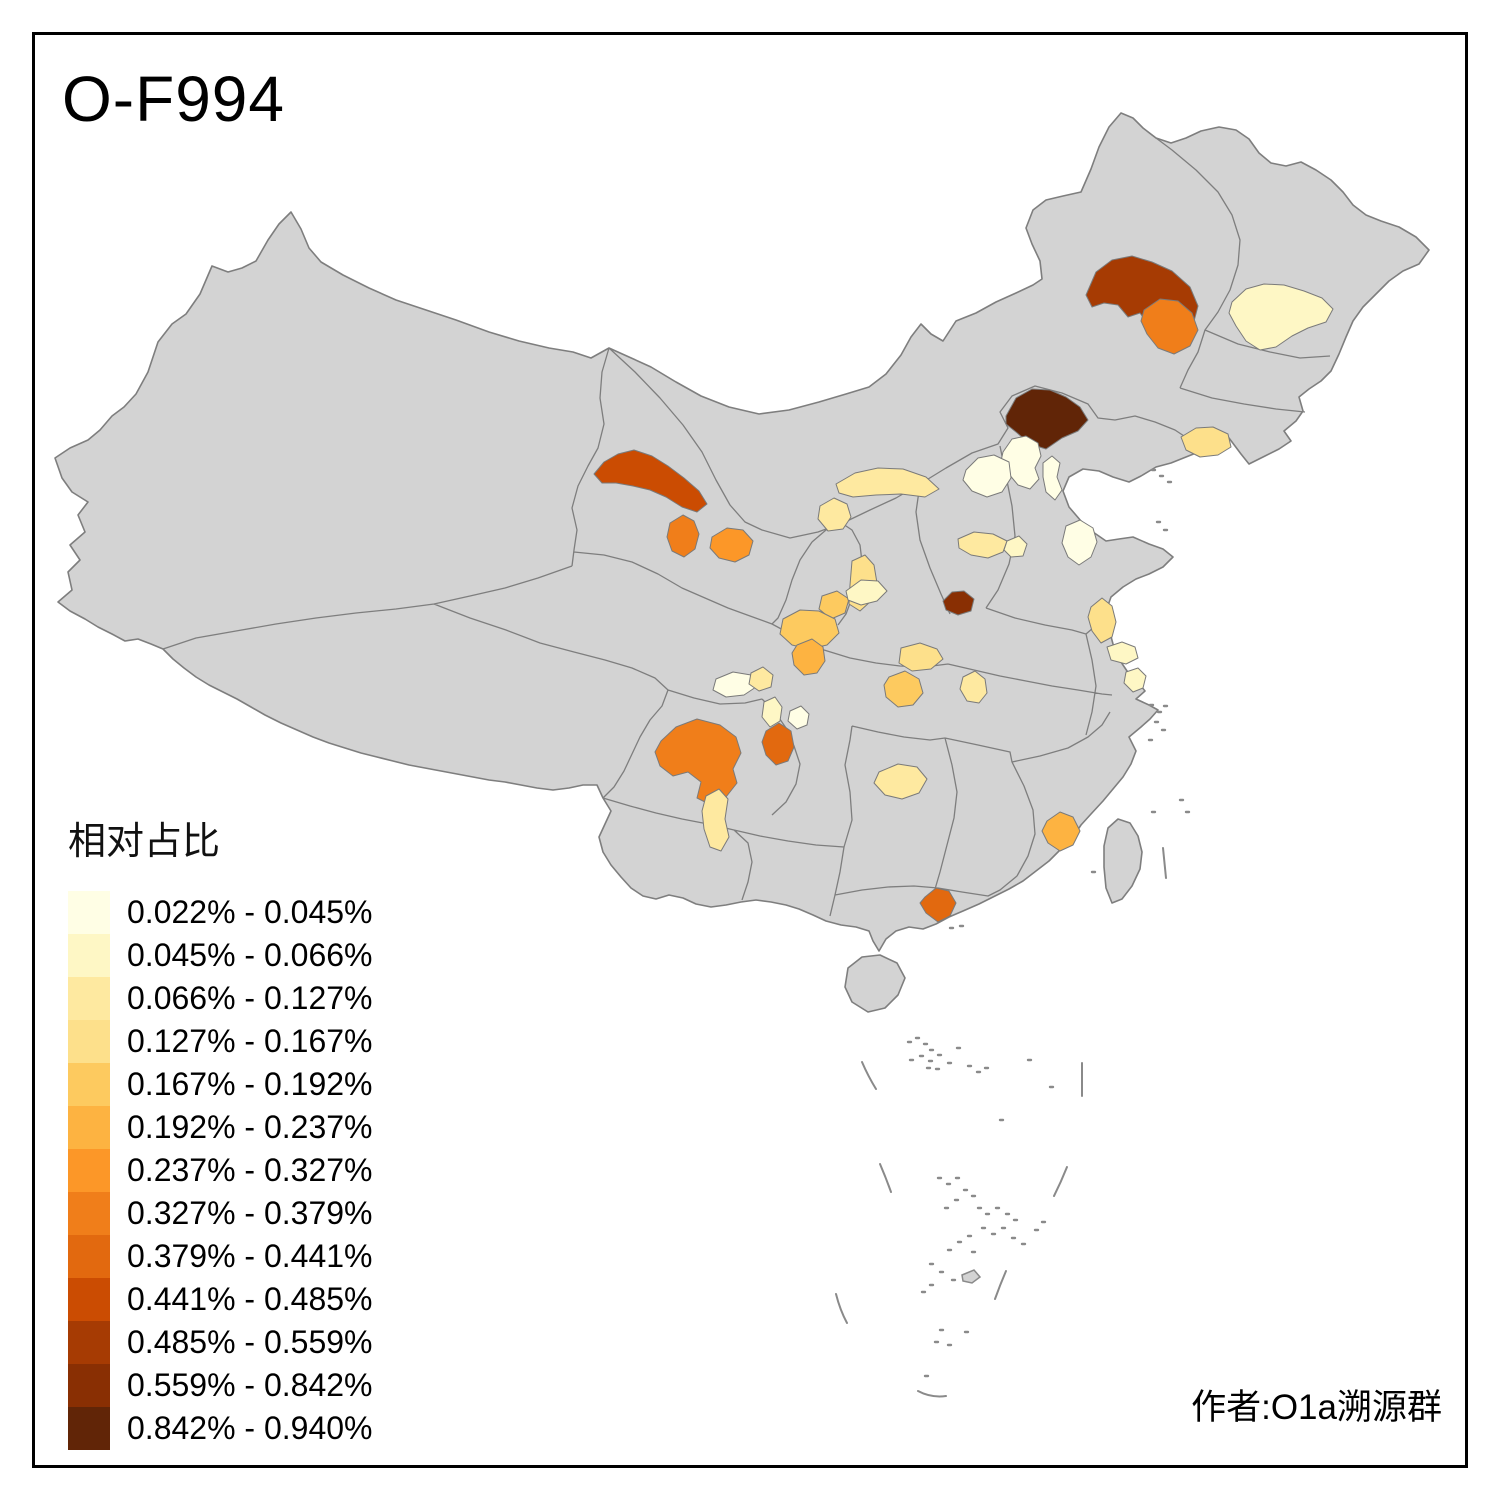 Image resolution: width=1500 pixels, height=1500 pixels. Describe the element at coordinates (834, 514) in the screenshot. I see `region-ningxia-north` at that location.